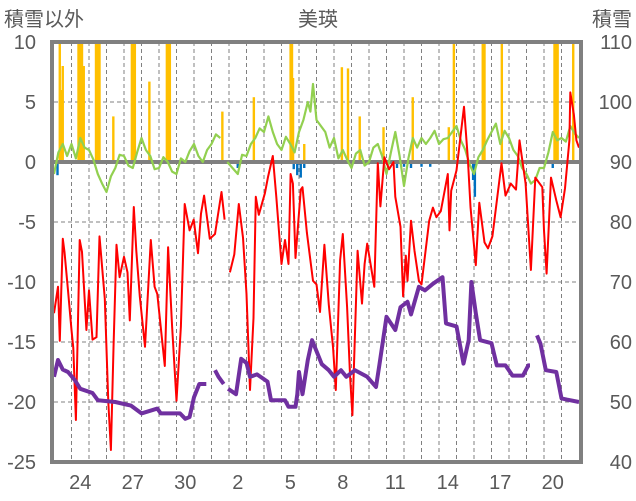  What do you see at coordinates (342, 483) in the screenshot?
I see `x-tick-label: 8` at bounding box center [342, 483].